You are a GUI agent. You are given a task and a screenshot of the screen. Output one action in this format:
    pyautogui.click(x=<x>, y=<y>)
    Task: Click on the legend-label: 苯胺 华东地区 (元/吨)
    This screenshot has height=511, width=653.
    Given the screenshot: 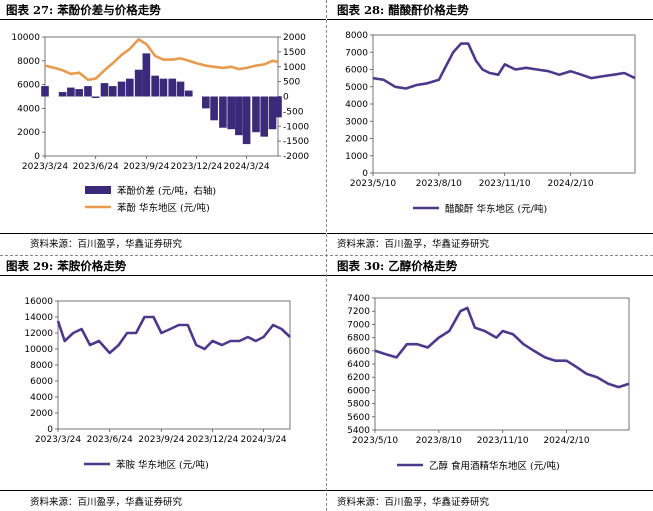 What is the action you would take?
    pyautogui.click(x=162, y=465)
    